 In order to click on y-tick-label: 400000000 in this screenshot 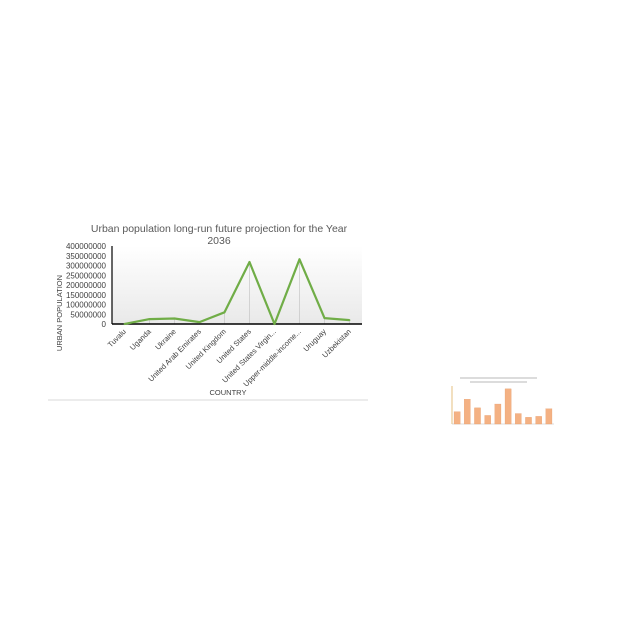, I will do `click(86, 246)`.